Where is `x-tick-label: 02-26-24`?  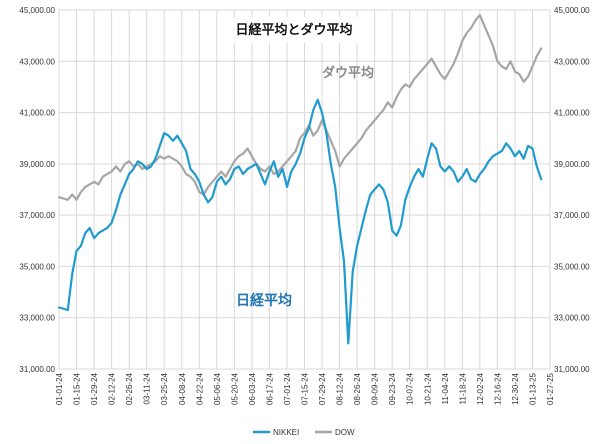
x-tick-label: 02-26-24 is located at coordinates (129, 388).